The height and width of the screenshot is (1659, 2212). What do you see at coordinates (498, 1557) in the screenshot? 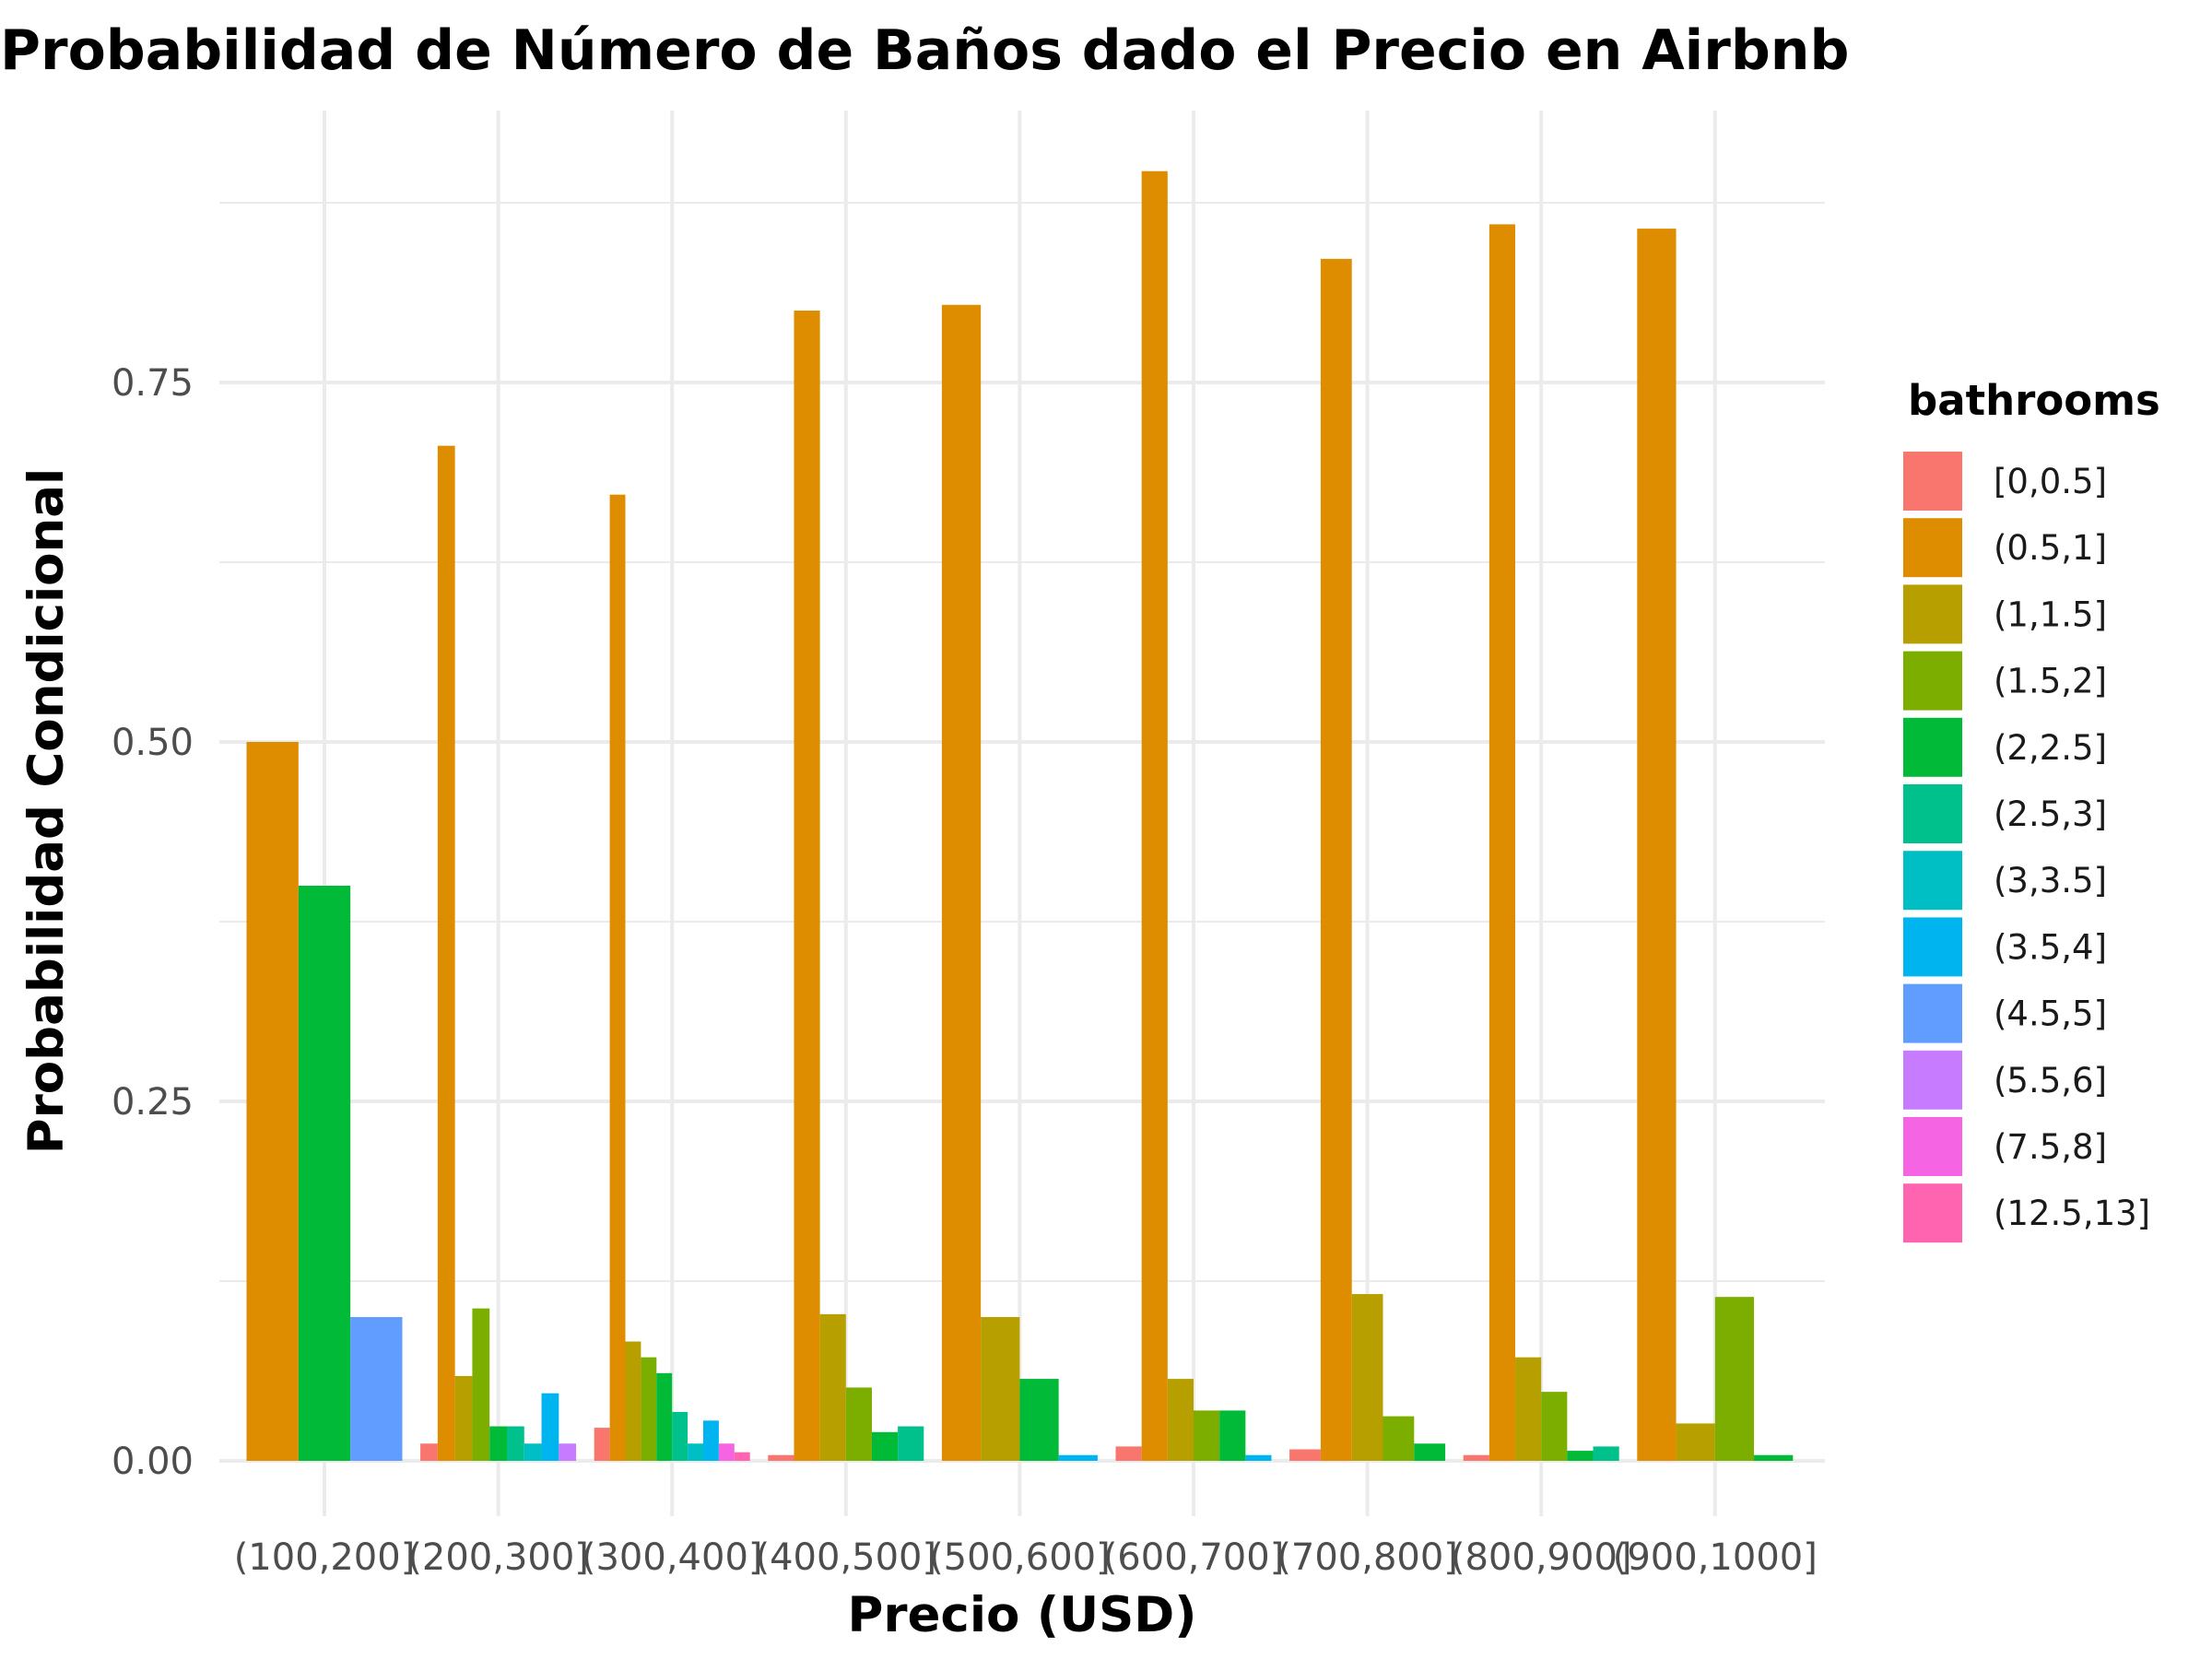
I see `x-tick-label: (200,300]` at bounding box center [498, 1557].